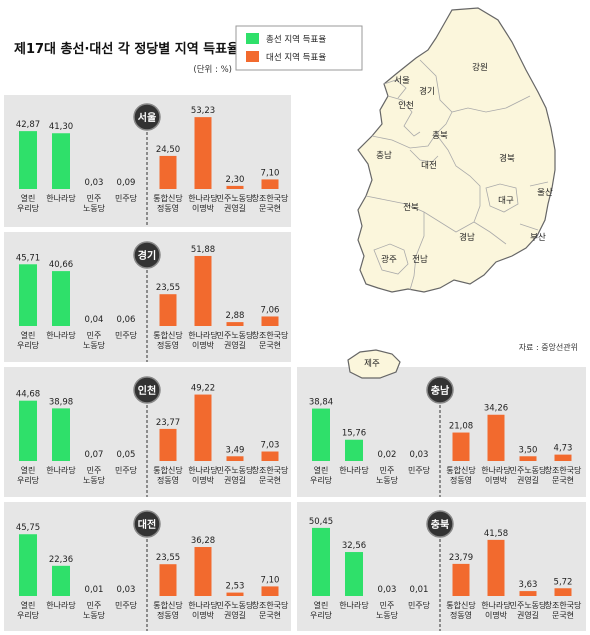 Image resolution: width=590 pixels, height=635 pixels. What do you see at coordinates (61, 605) in the screenshot?
I see `panel-4-category-label-0-1-0: 한나라당` at bounding box center [61, 605].